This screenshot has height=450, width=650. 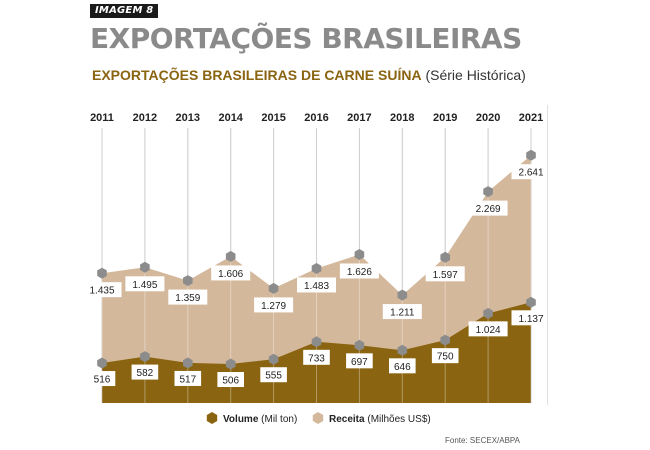 I want to click on right-divider, so click(x=547, y=255).